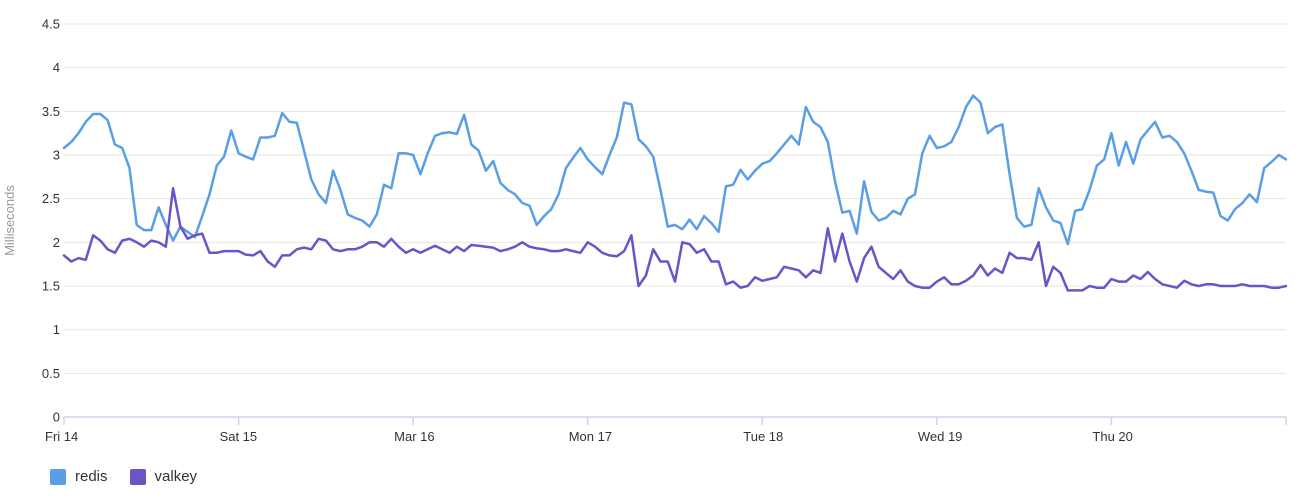 This screenshot has width=1300, height=501. Describe the element at coordinates (56, 67) in the screenshot. I see `y-tick-label-4: 4` at that location.